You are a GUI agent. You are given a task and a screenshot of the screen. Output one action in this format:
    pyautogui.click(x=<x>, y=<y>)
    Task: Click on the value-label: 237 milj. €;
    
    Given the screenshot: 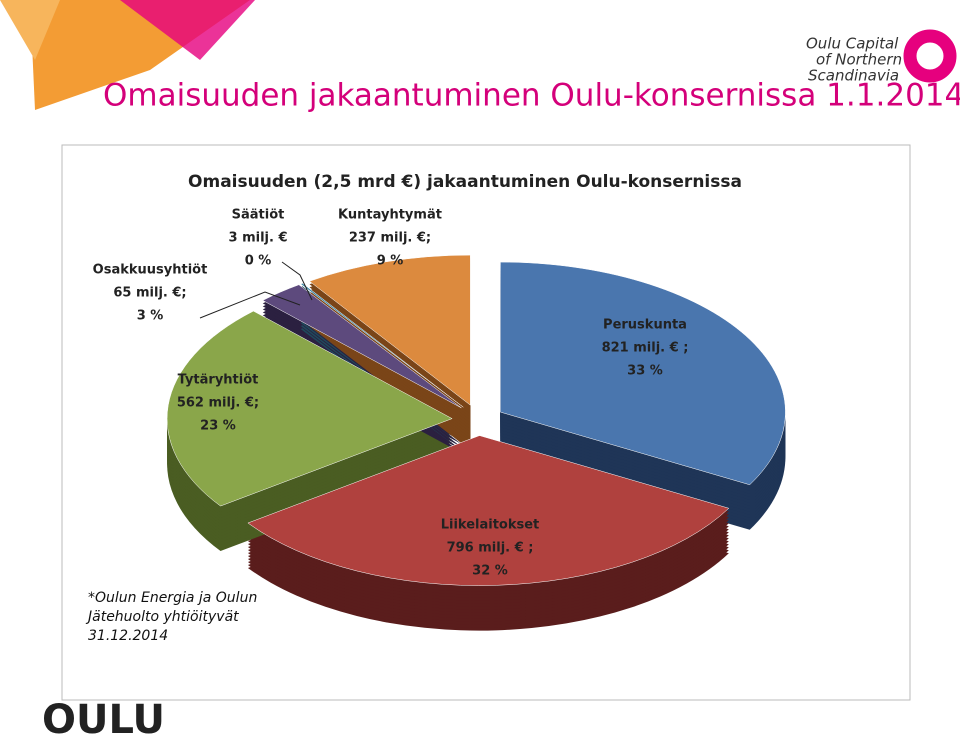 What is the action you would take?
    pyautogui.click(x=390, y=238)
    